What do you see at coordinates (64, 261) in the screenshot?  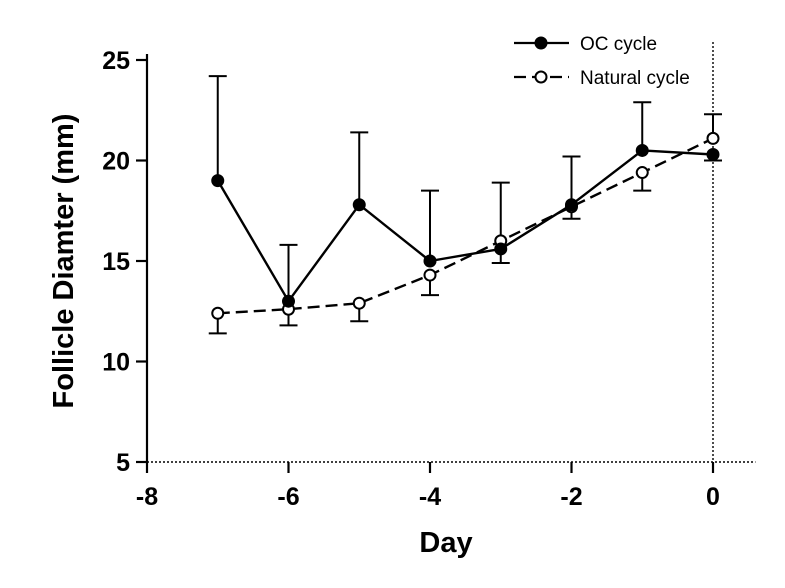 I see `y-axis-title: Follicle Diamter (mm)` at bounding box center [64, 261].